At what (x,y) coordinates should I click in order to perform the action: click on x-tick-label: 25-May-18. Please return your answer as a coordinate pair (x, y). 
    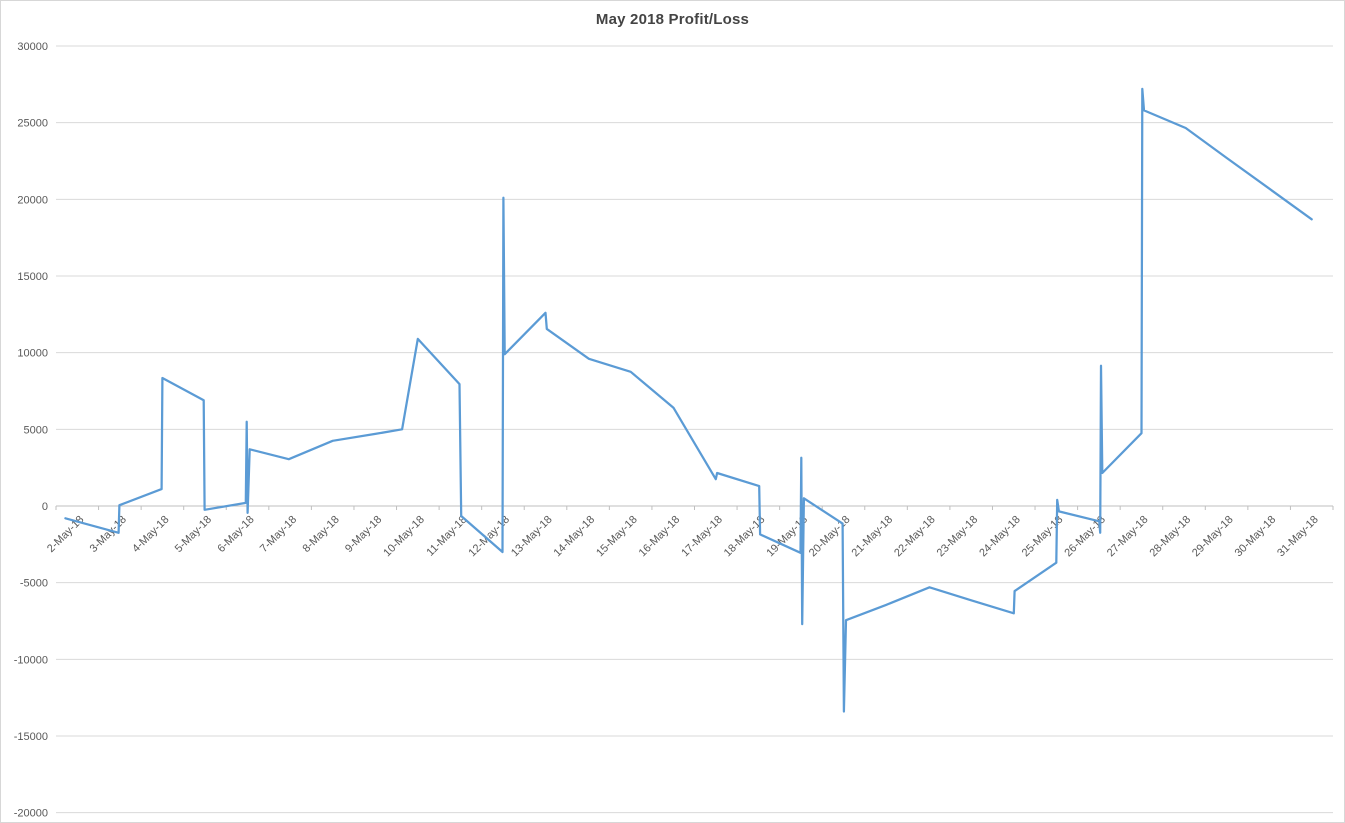
    Looking at the image, I should click on (1043, 537).